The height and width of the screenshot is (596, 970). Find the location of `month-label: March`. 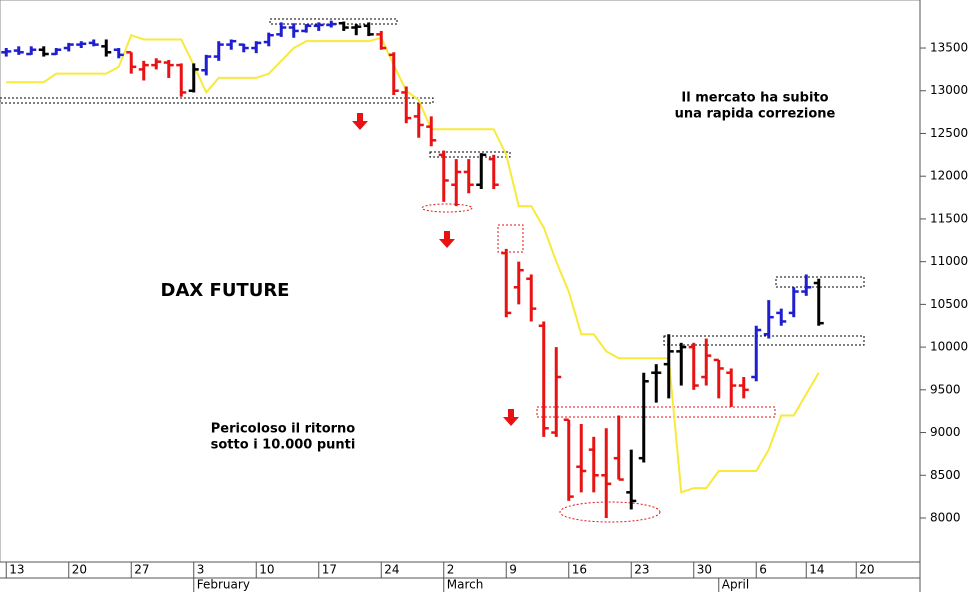

month-label: March is located at coordinates (465, 585).